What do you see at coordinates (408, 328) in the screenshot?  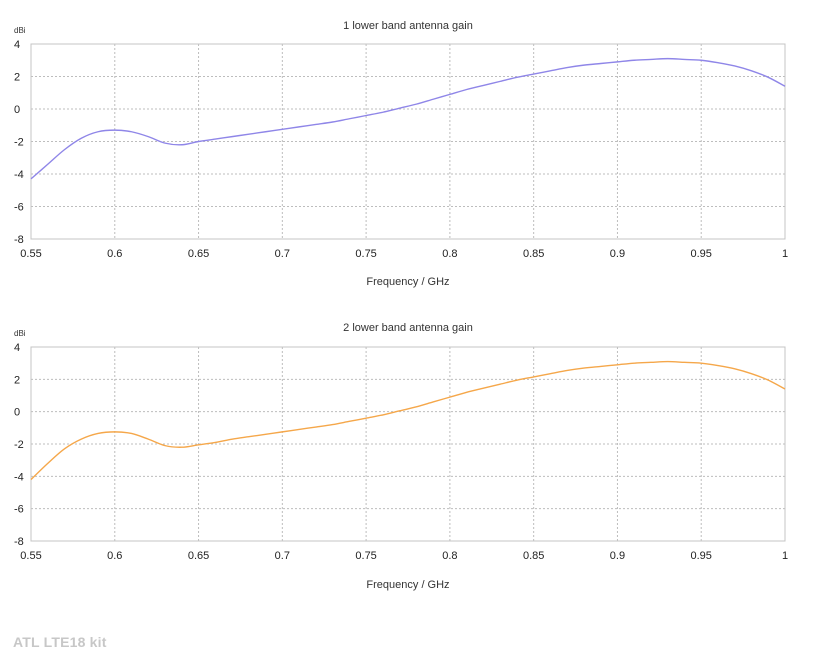 I see `chart-title: 2 lower band antenna gain` at bounding box center [408, 328].